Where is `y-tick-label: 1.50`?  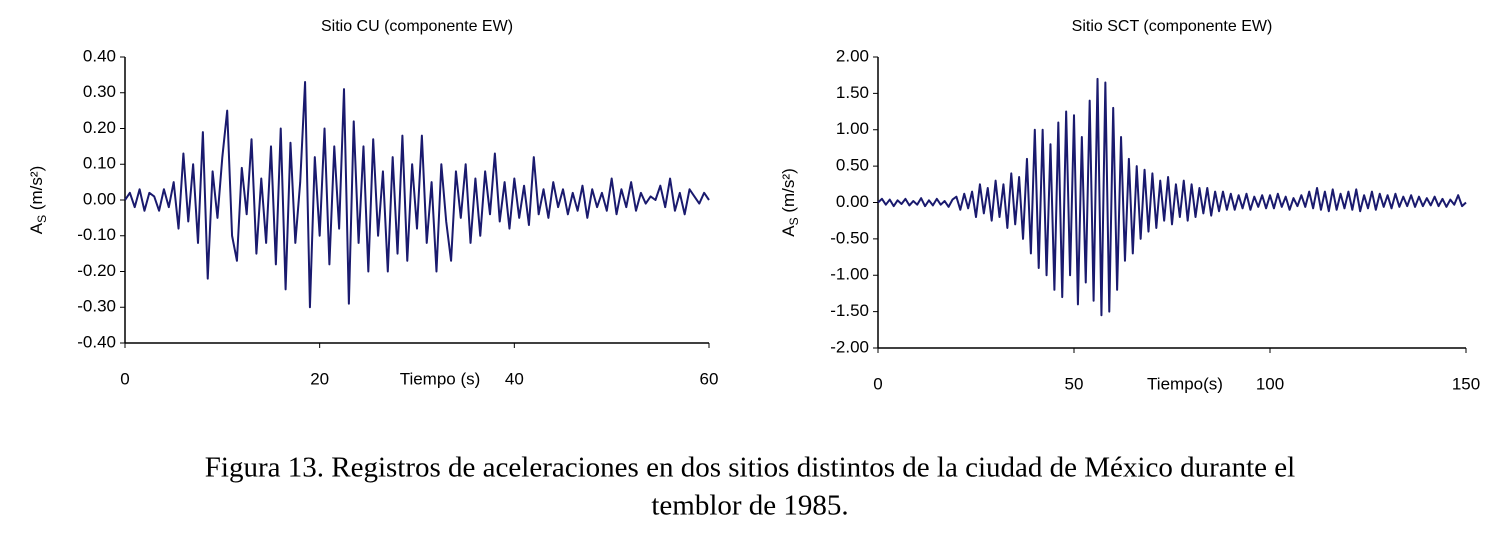
y-tick-label: 1.50 is located at coordinates (852, 92).